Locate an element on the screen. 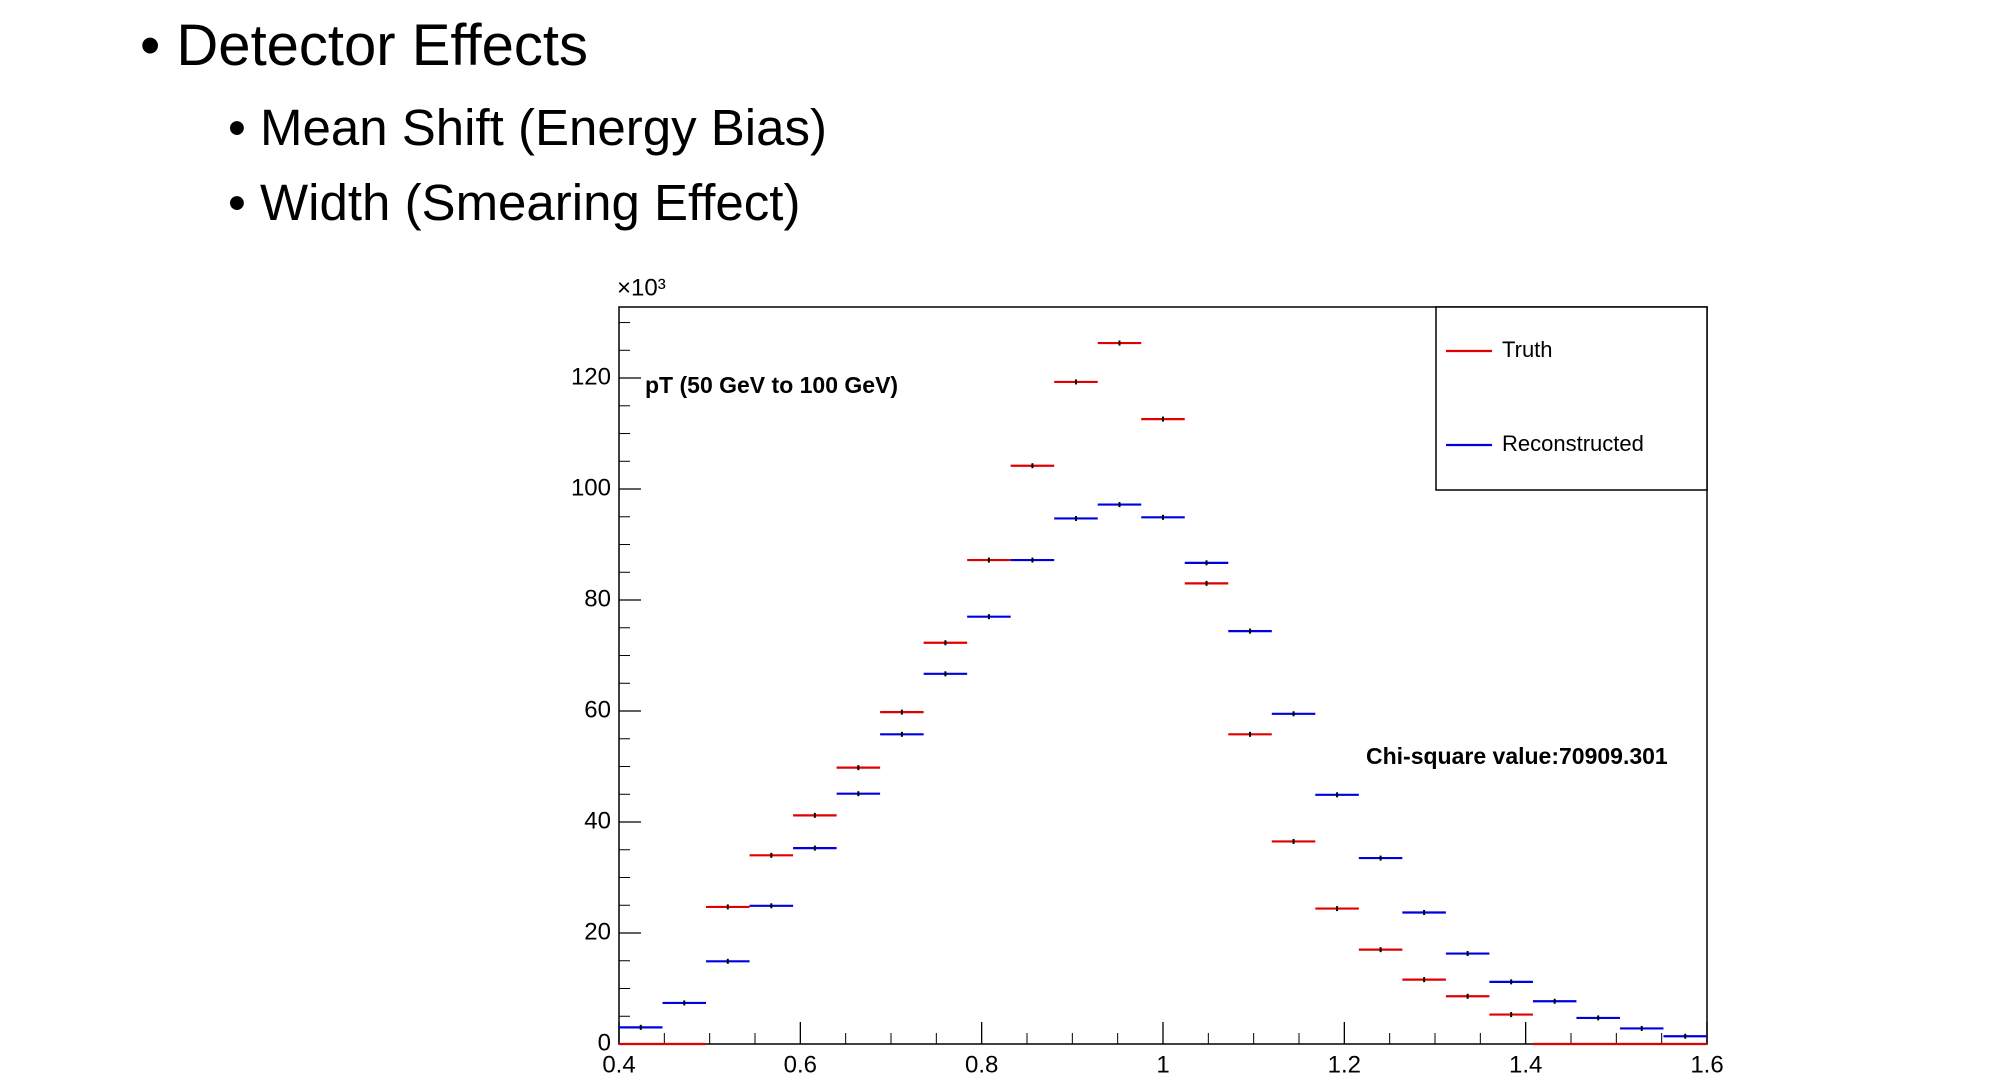 This screenshot has width=2012, height=1083. annotation: Chi-square value:70909.301 is located at coordinates (1517, 756).